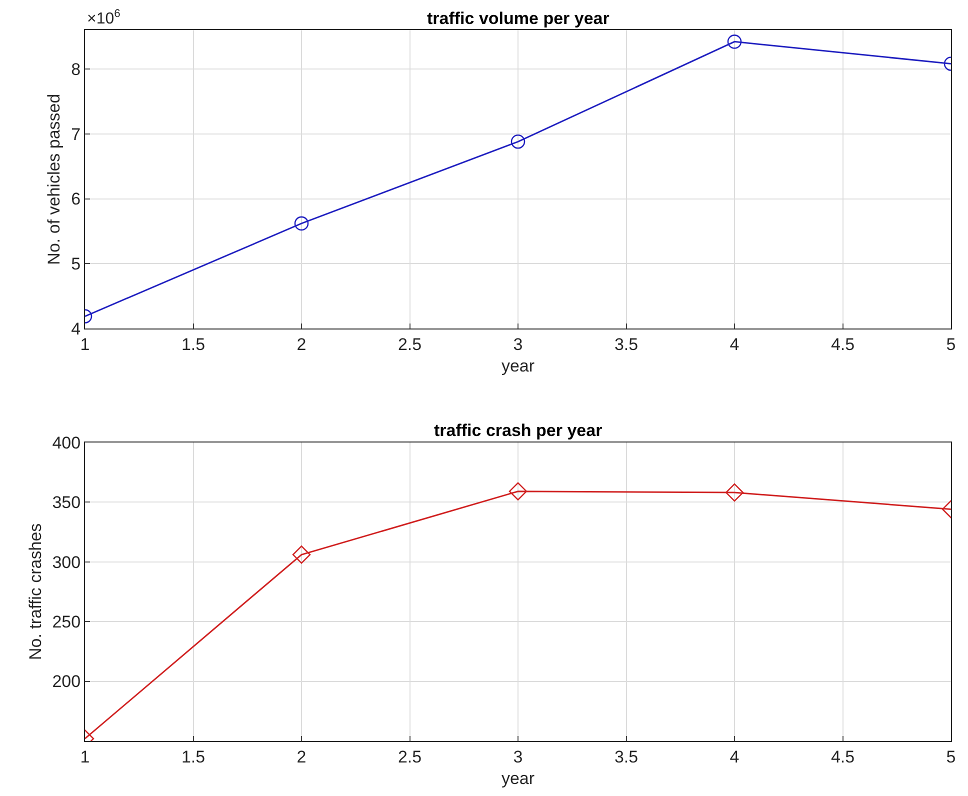 This screenshot has height=796, width=968. I want to click on y-tick-label: 200, so click(66, 682).